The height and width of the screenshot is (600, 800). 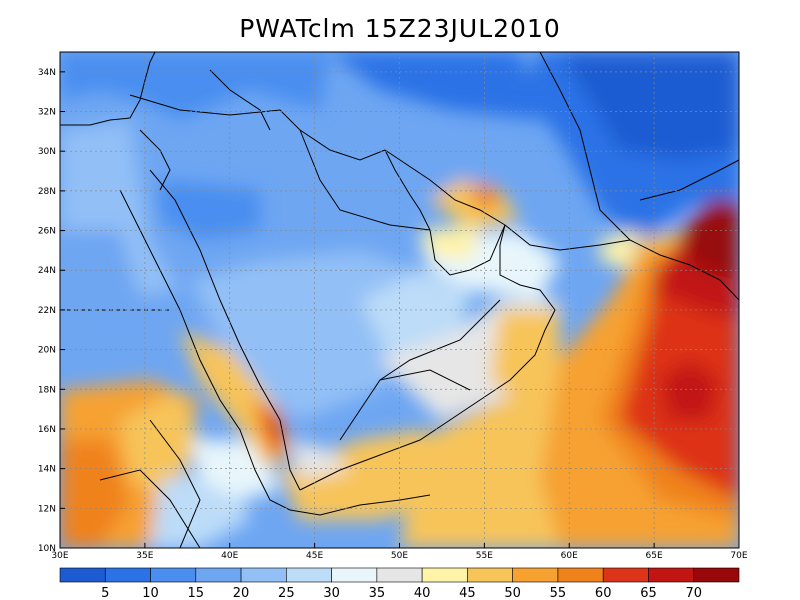 What do you see at coordinates (47, 113) in the screenshot?
I see `lat-tick-label: 32N` at bounding box center [47, 113].